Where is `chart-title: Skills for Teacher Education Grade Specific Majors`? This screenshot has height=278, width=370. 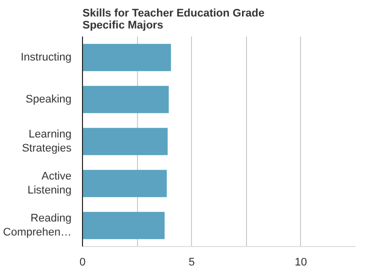 chart-title: Skills for Teacher Education Grade Specific Majors is located at coordinates (173, 20).